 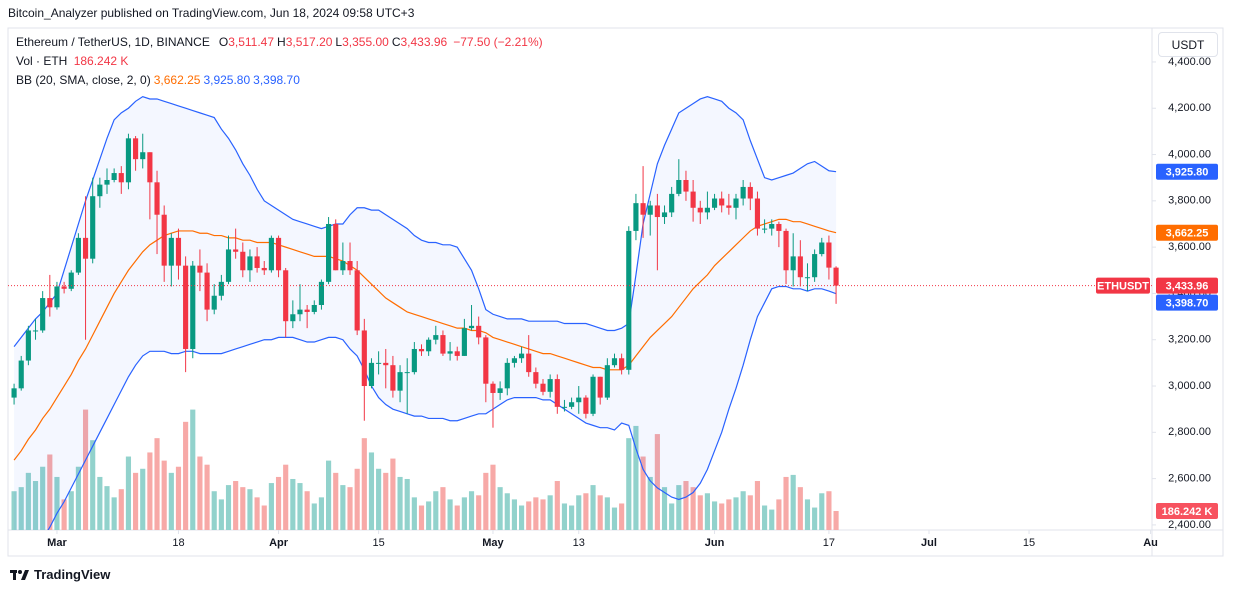 I want to click on volume-value: 186.242 K, so click(x=101, y=61).